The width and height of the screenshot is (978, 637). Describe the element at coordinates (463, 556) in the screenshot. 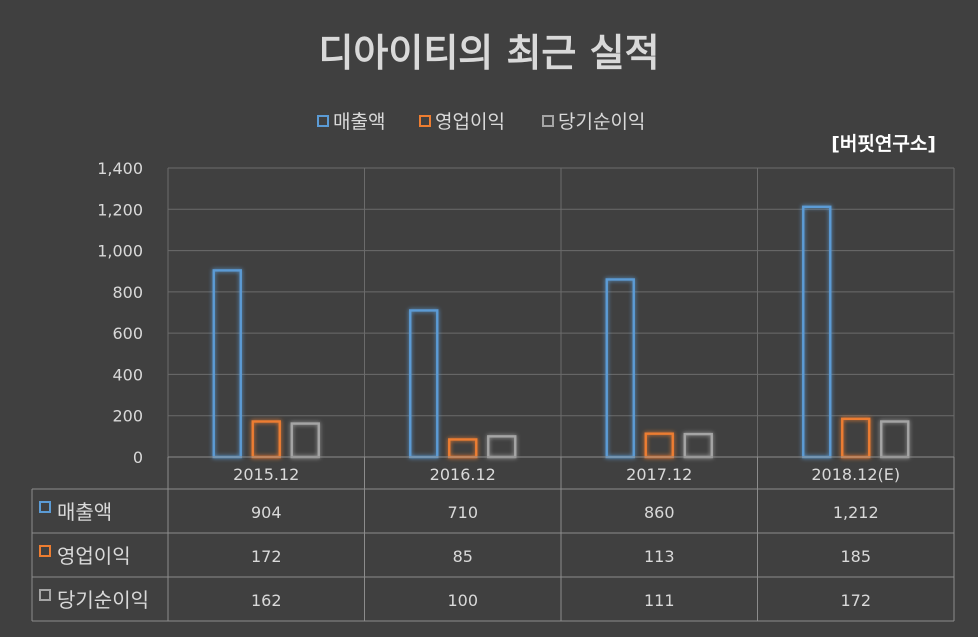

I see `data-label: 85` at that location.